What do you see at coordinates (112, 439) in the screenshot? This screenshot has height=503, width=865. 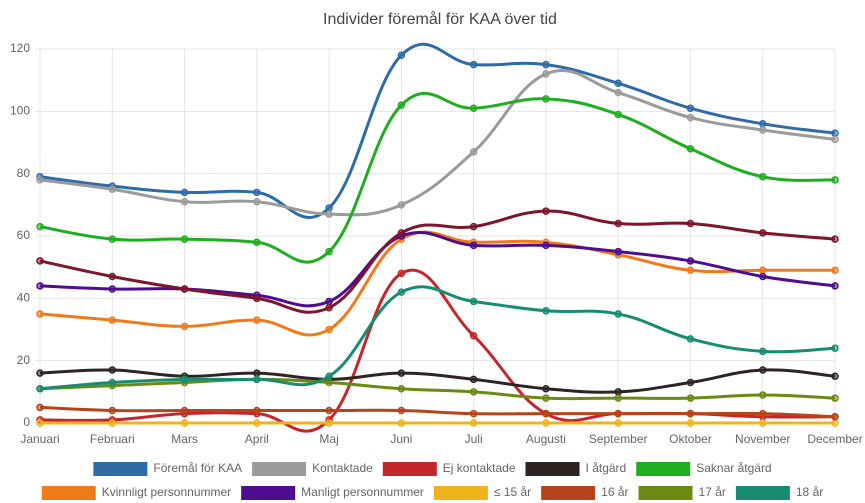 I see `x-tick-label: Februari` at bounding box center [112, 439].